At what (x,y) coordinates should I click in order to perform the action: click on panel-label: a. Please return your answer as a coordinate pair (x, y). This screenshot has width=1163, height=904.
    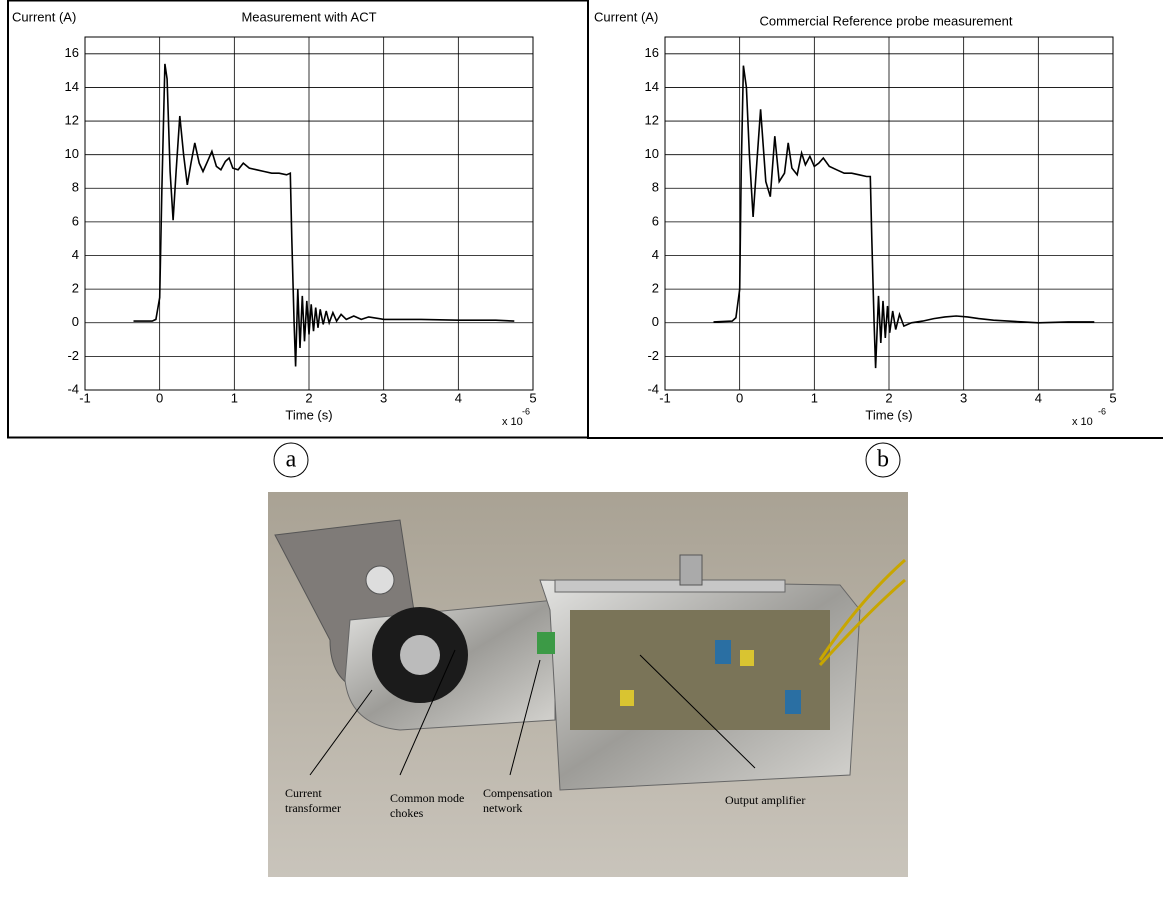
    Looking at the image, I should click on (291, 460).